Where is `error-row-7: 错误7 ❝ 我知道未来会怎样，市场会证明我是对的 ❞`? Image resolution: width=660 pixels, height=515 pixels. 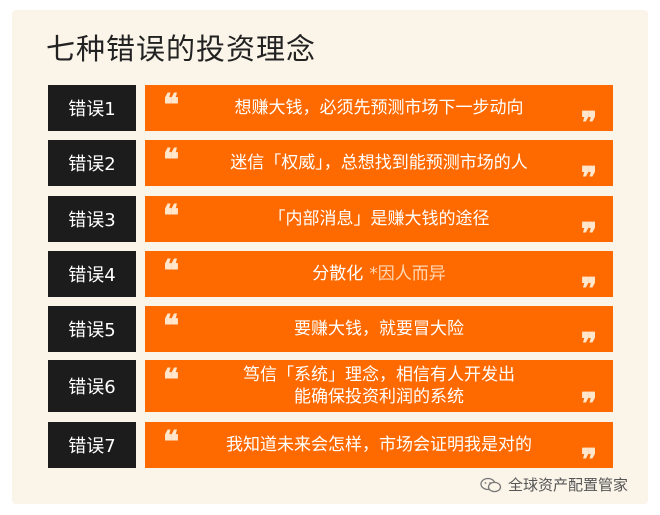 error-row-7: 错误7 ❝ 我知道未来会怎样，市场会证明我是对的 ❞ is located at coordinates (330, 449).